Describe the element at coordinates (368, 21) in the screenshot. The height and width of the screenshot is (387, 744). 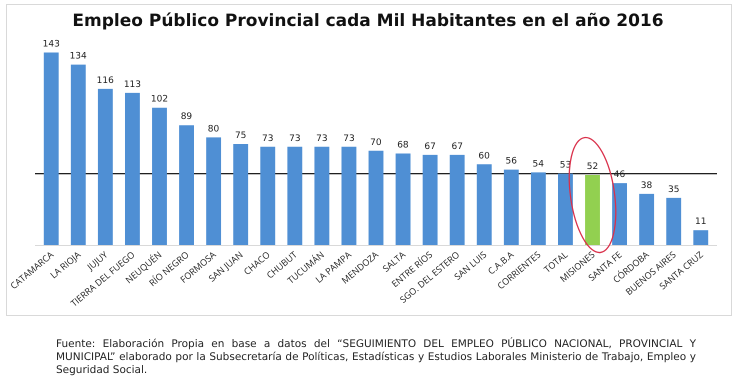
I see `chart-title: Empleo Público Provincial cada Mil Habitantes en el año 2016` at that location.